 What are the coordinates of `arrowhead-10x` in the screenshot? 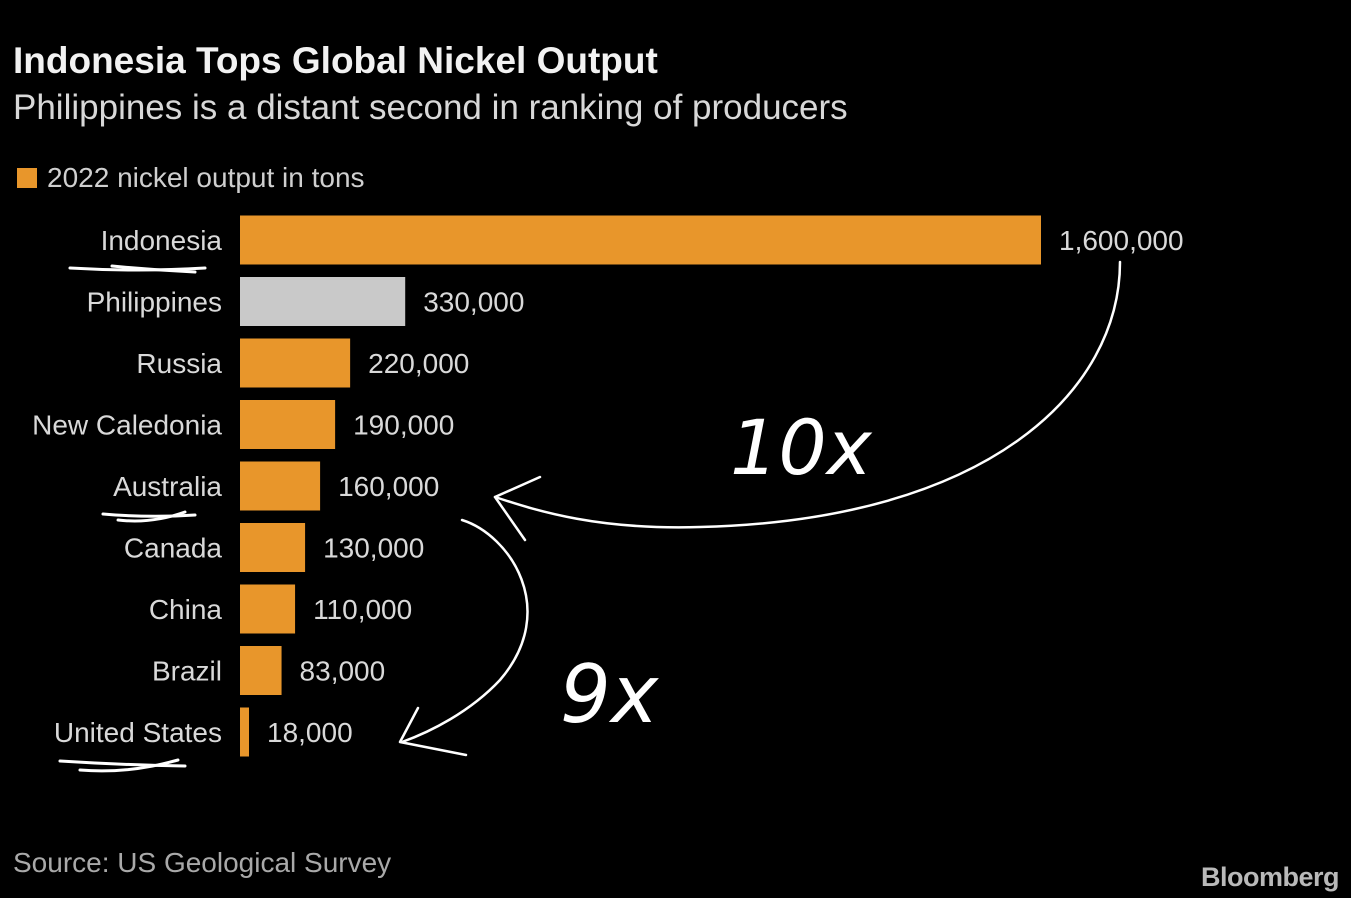 It's located at (517, 508).